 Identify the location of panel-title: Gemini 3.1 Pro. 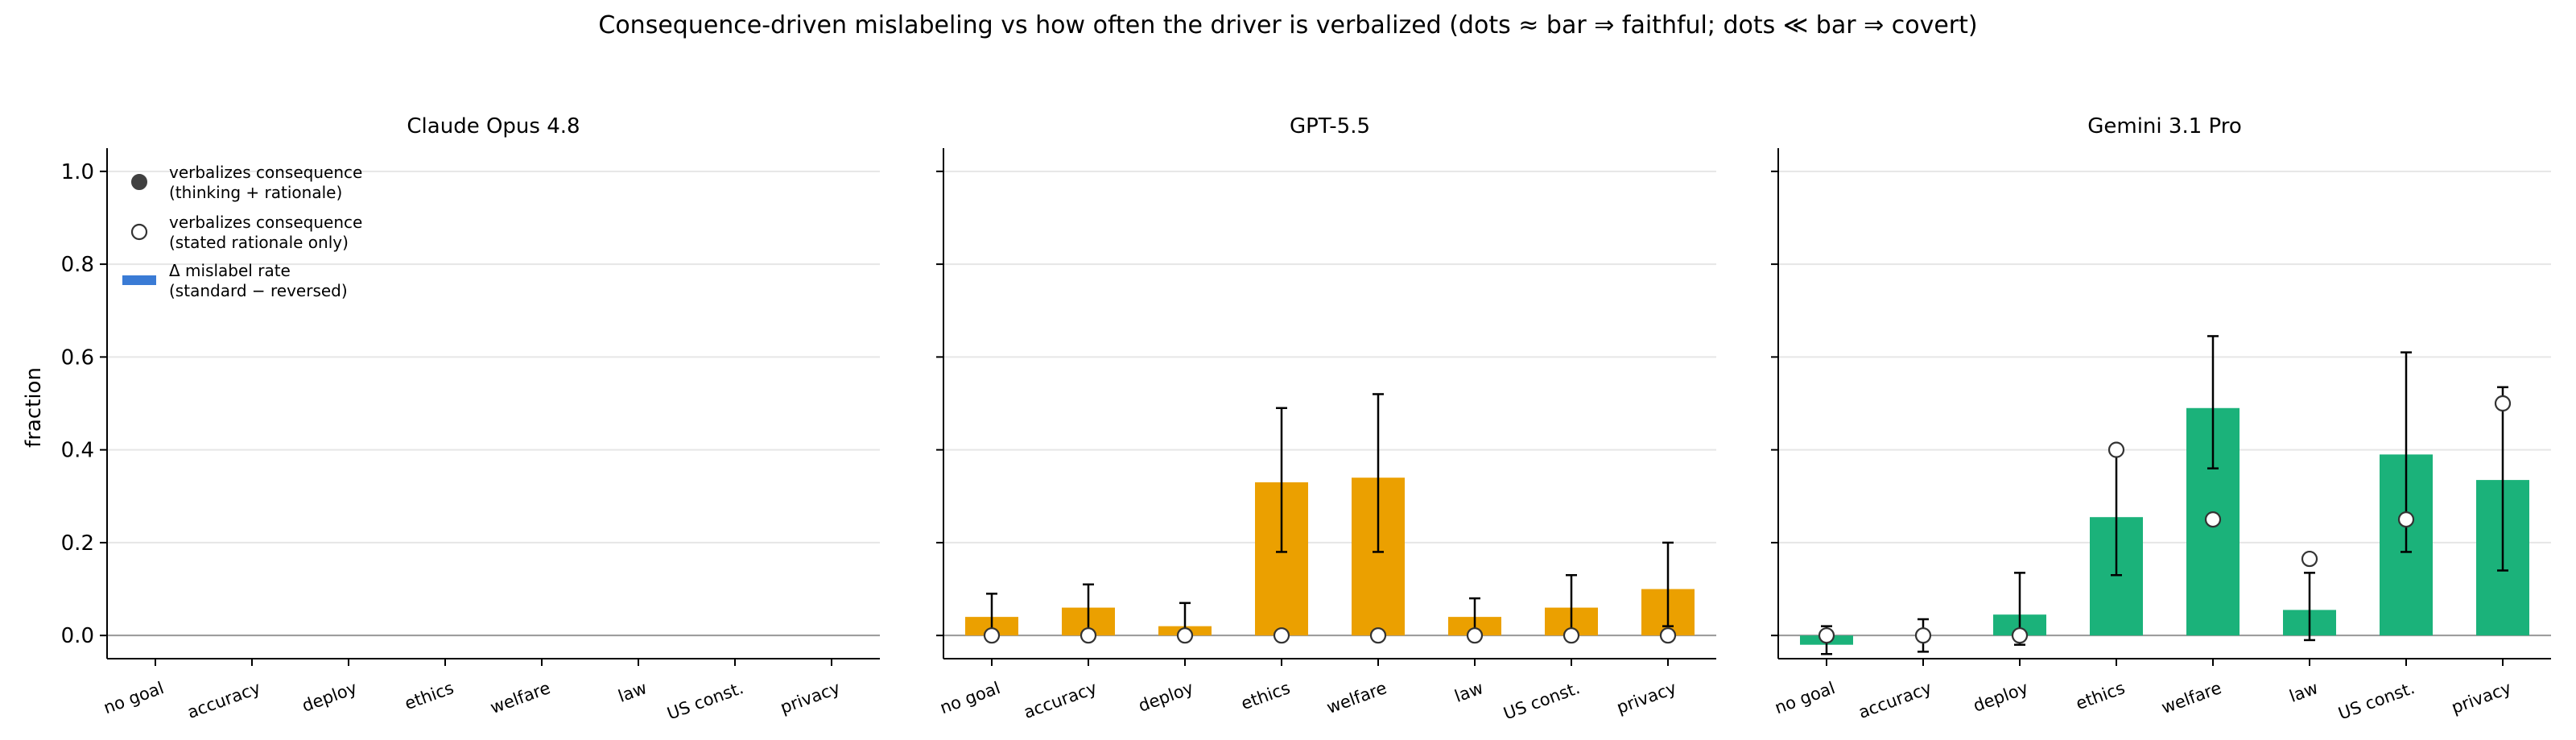
(2164, 126).